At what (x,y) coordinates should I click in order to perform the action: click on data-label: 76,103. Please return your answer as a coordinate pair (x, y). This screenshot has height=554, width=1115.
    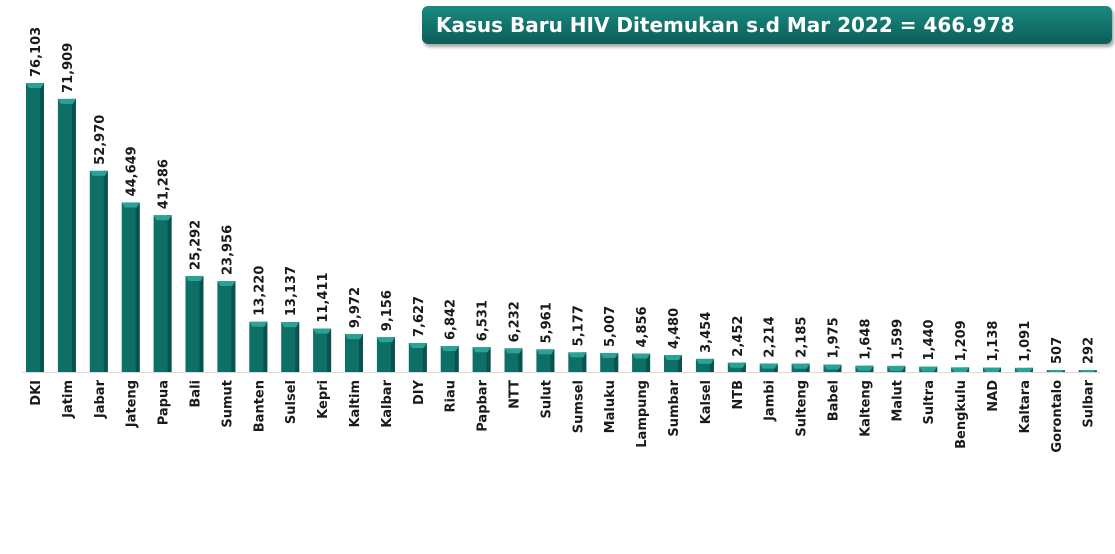
    Looking at the image, I should click on (36, 52).